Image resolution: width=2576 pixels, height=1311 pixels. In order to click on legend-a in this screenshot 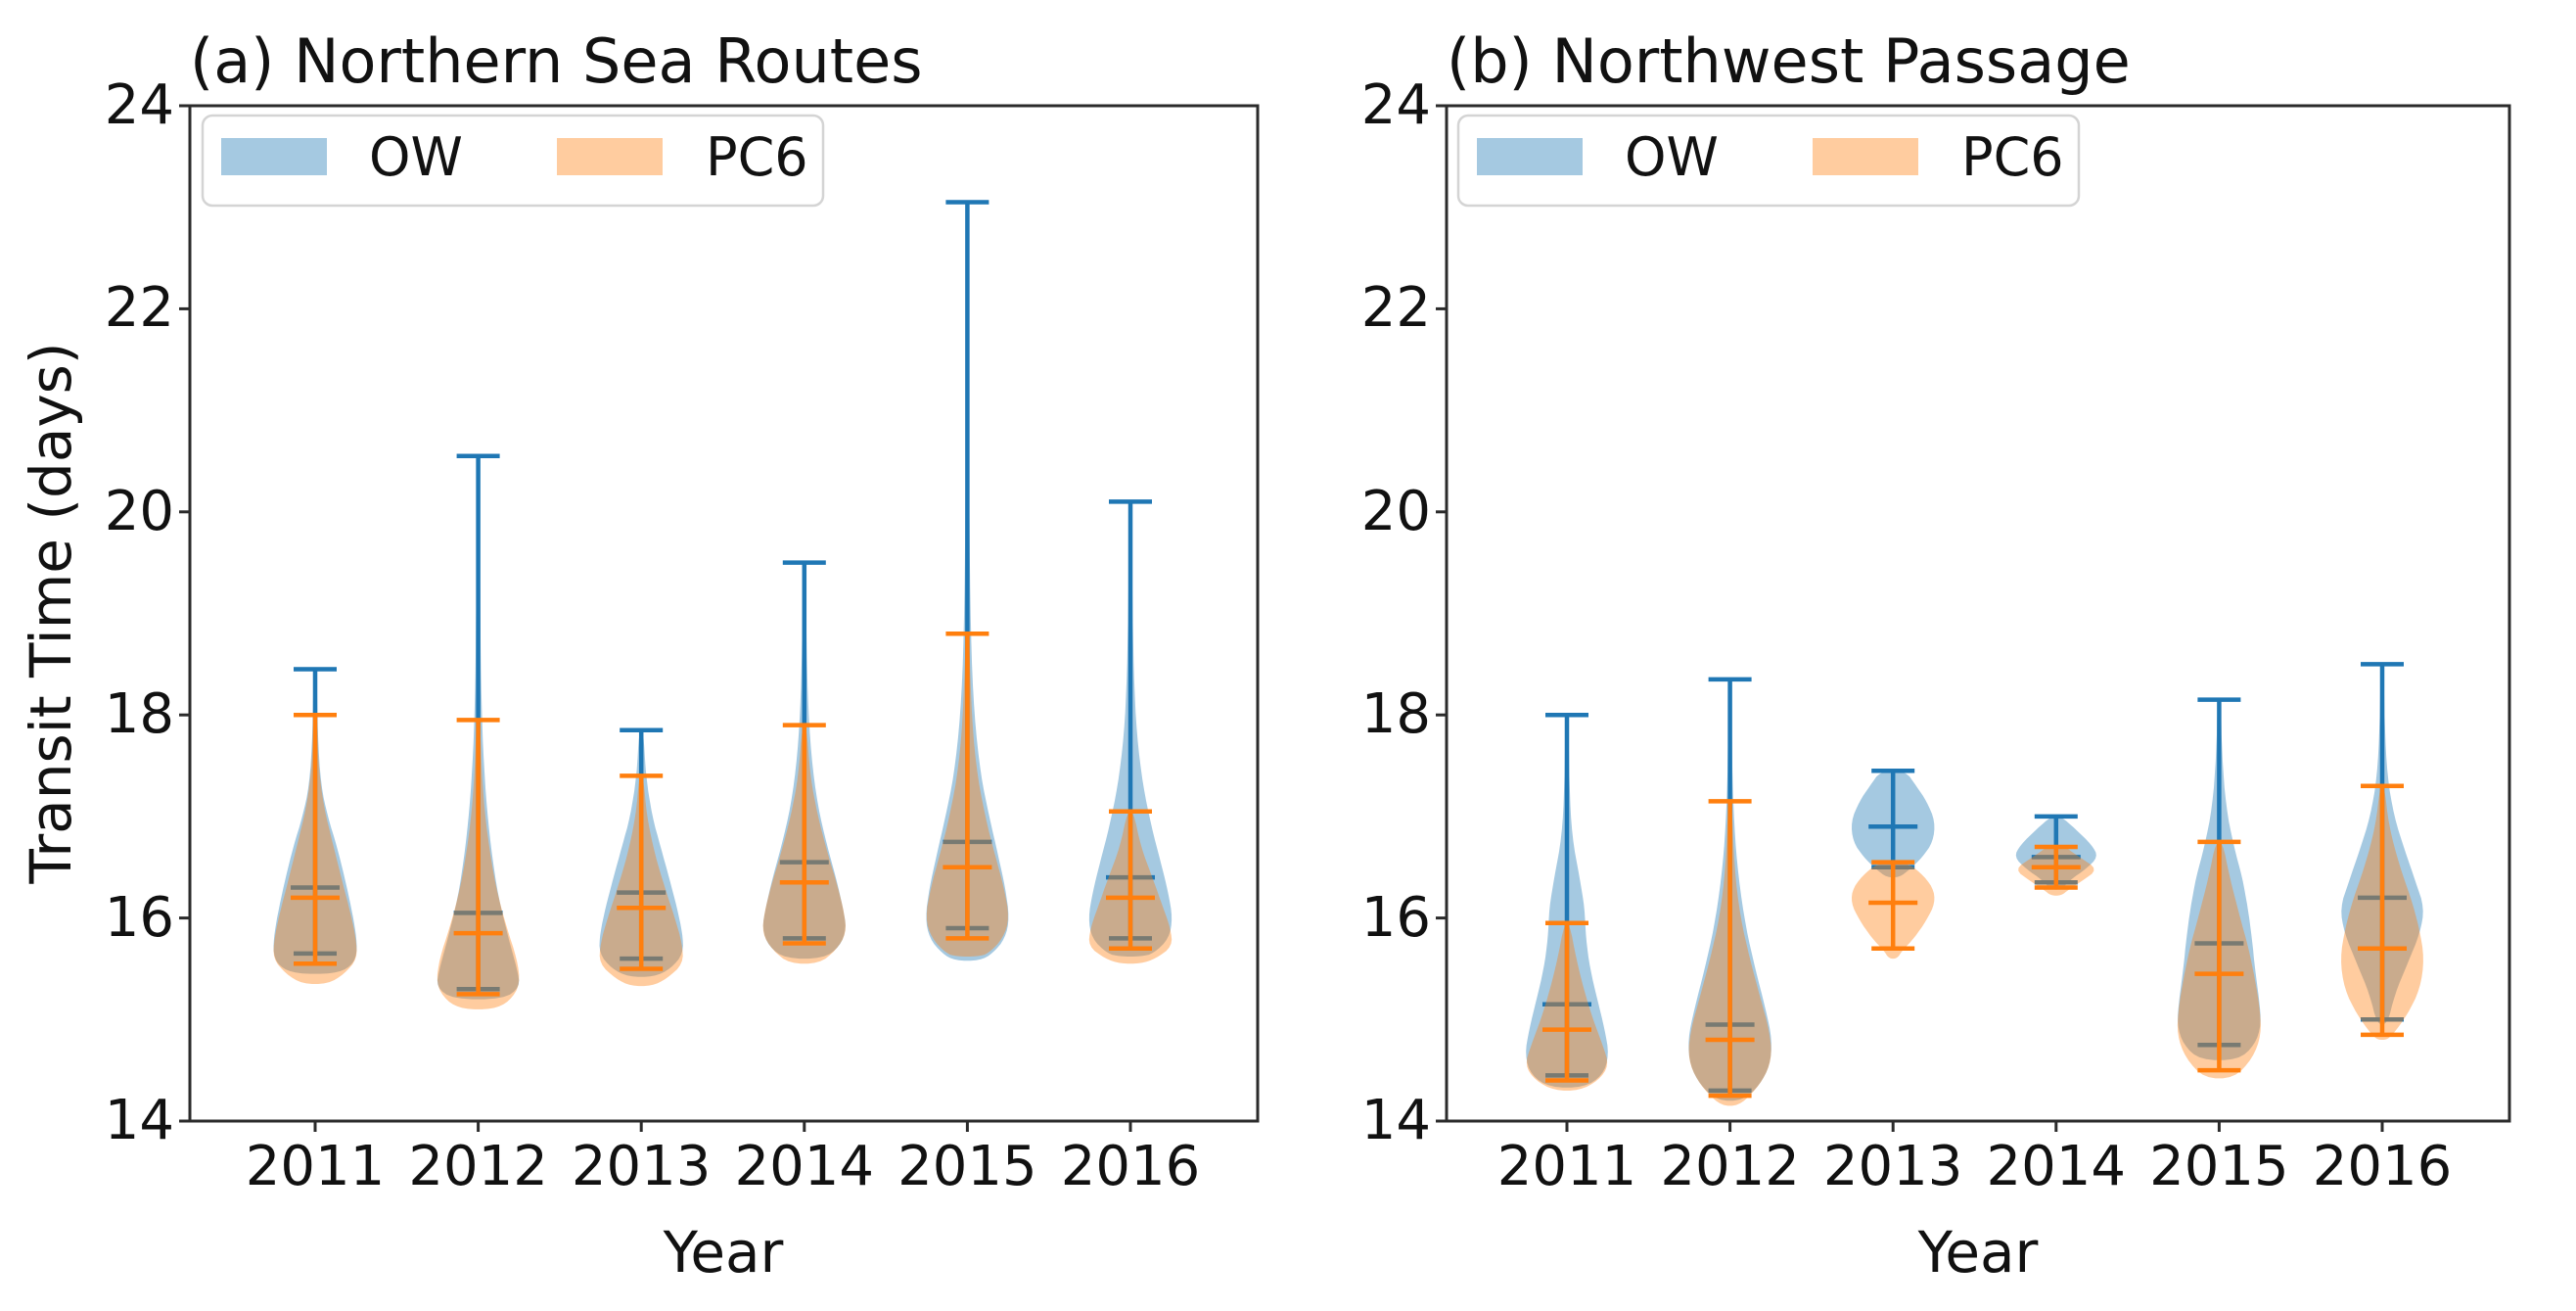, I will do `click(513, 161)`.